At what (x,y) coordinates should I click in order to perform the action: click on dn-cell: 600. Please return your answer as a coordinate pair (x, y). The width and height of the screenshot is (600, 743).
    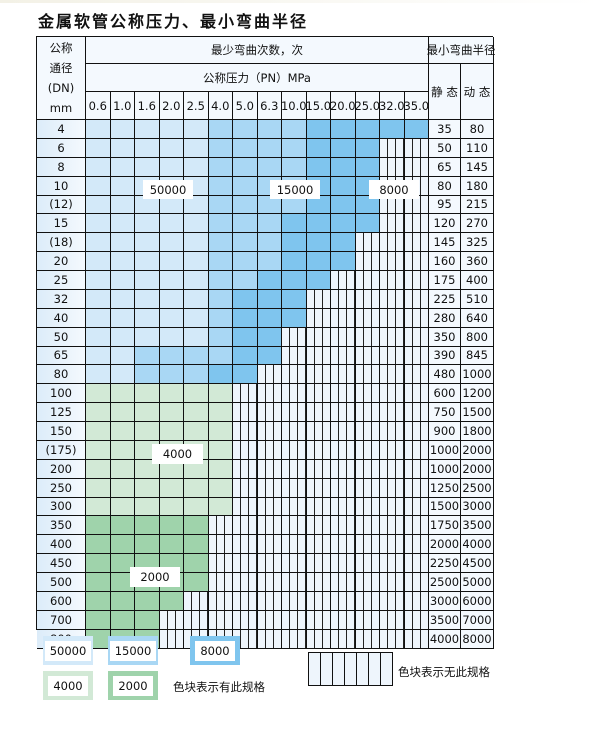
    Looking at the image, I should click on (61, 601).